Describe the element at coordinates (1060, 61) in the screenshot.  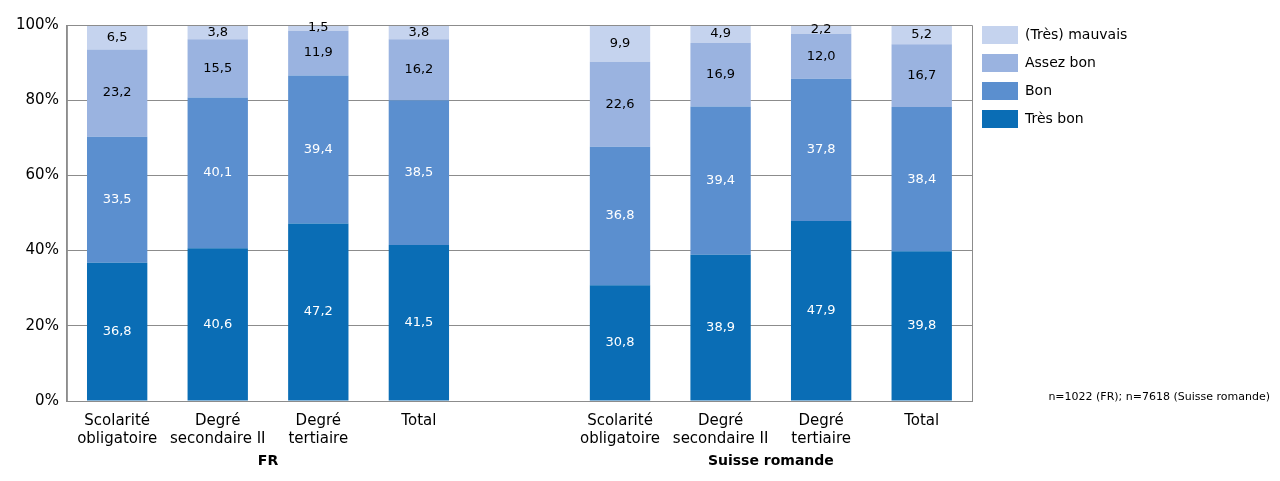
I see `legend-label: Assez bon` at that location.